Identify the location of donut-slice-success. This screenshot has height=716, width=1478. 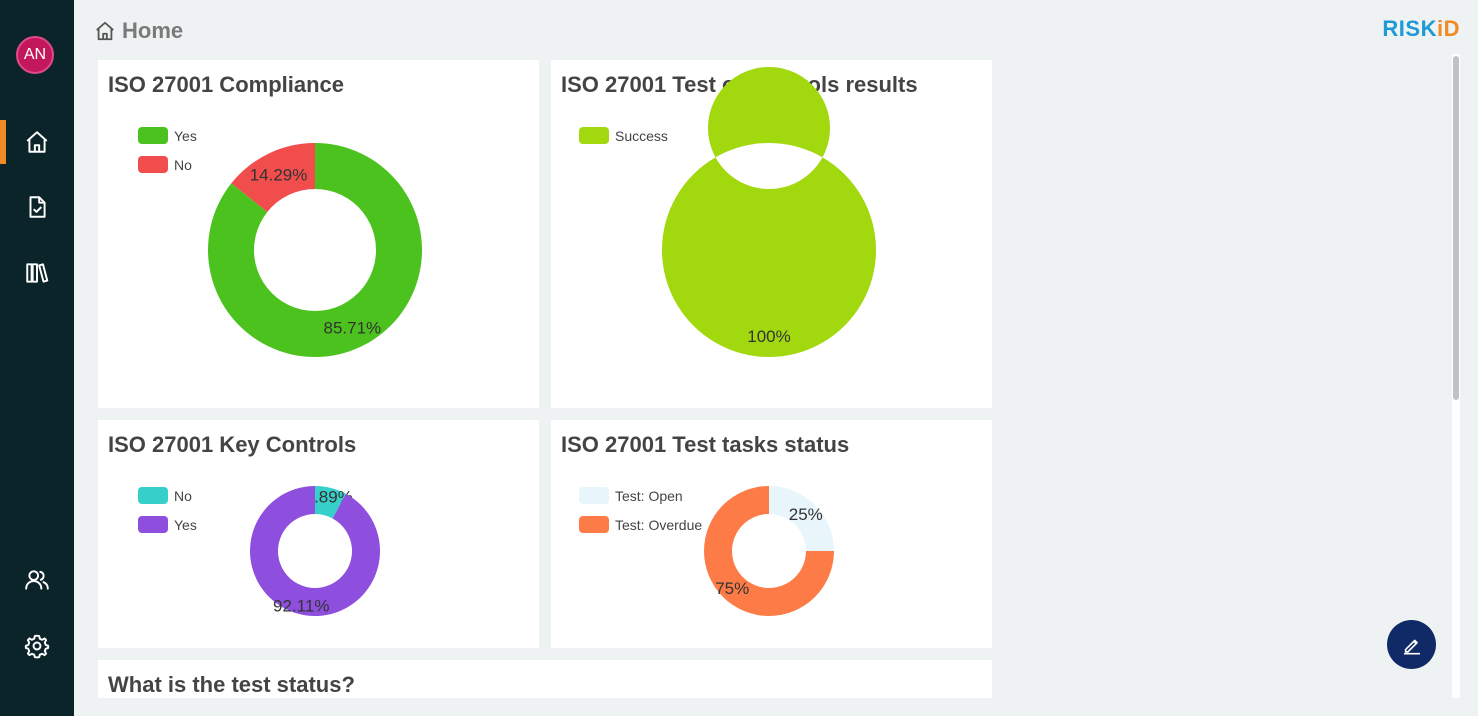
(768, 212).